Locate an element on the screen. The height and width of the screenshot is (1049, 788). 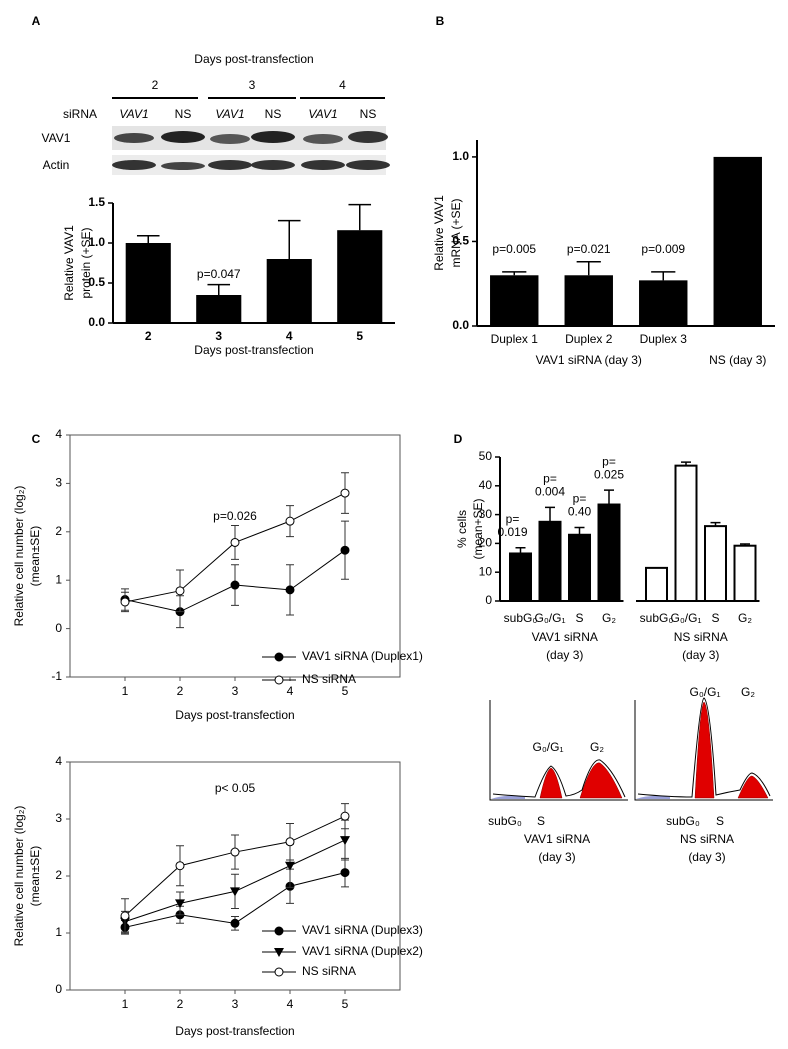
row-header: siRNA is located at coordinates (80, 114).